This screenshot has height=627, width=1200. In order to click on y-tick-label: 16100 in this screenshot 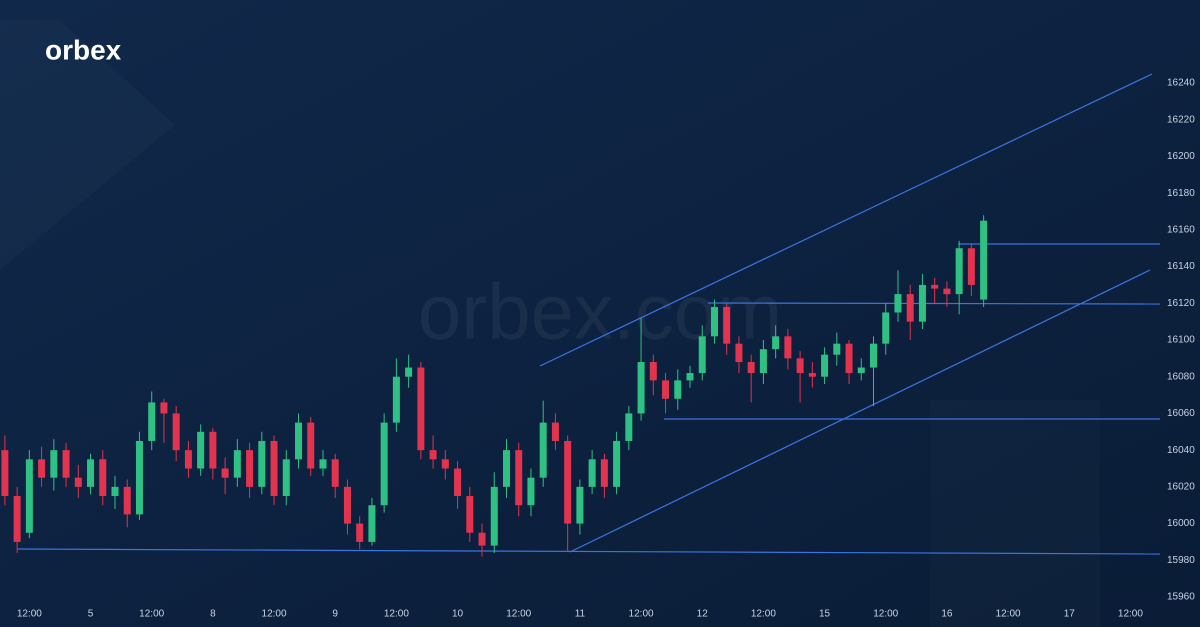, I will do `click(1181, 340)`.